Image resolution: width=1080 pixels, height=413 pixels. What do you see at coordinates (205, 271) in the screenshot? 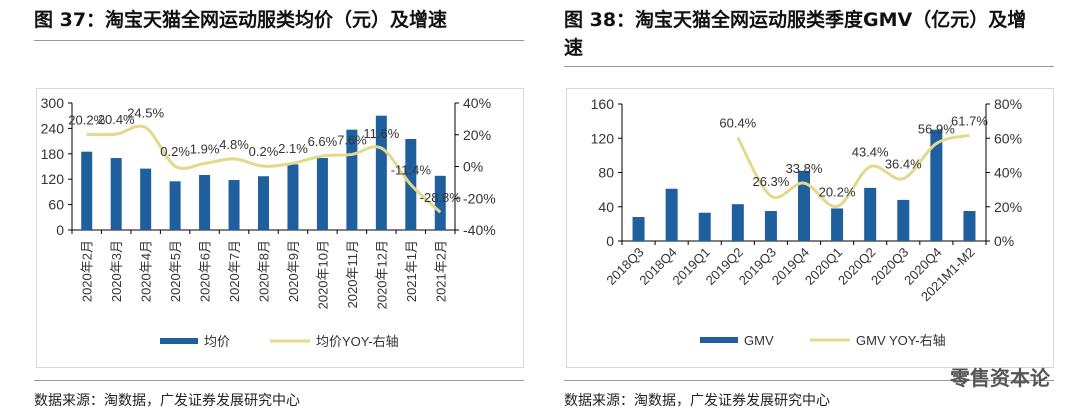
I see `x-tick-label: 2020年6月` at bounding box center [205, 271].